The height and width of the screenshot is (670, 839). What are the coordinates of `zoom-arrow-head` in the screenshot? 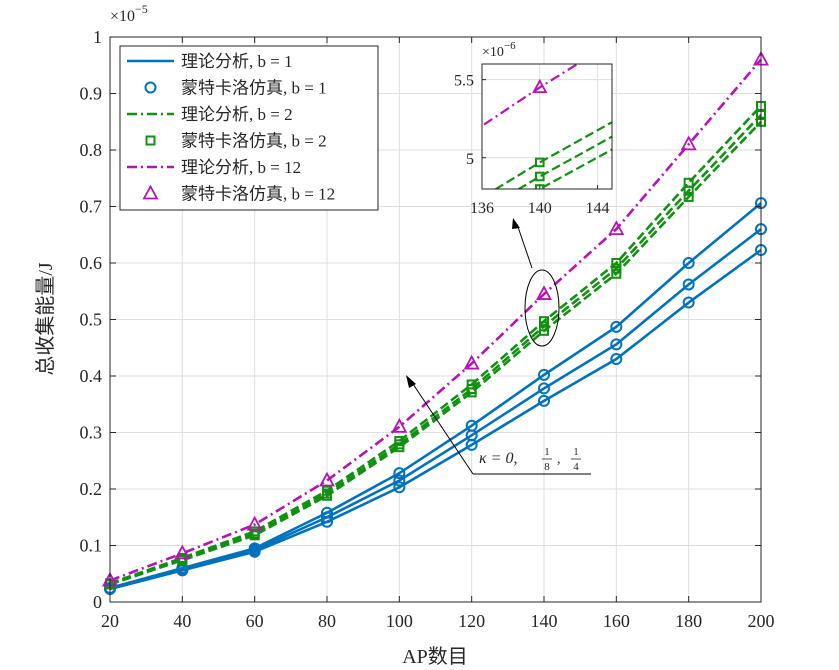 It's located at (516, 223).